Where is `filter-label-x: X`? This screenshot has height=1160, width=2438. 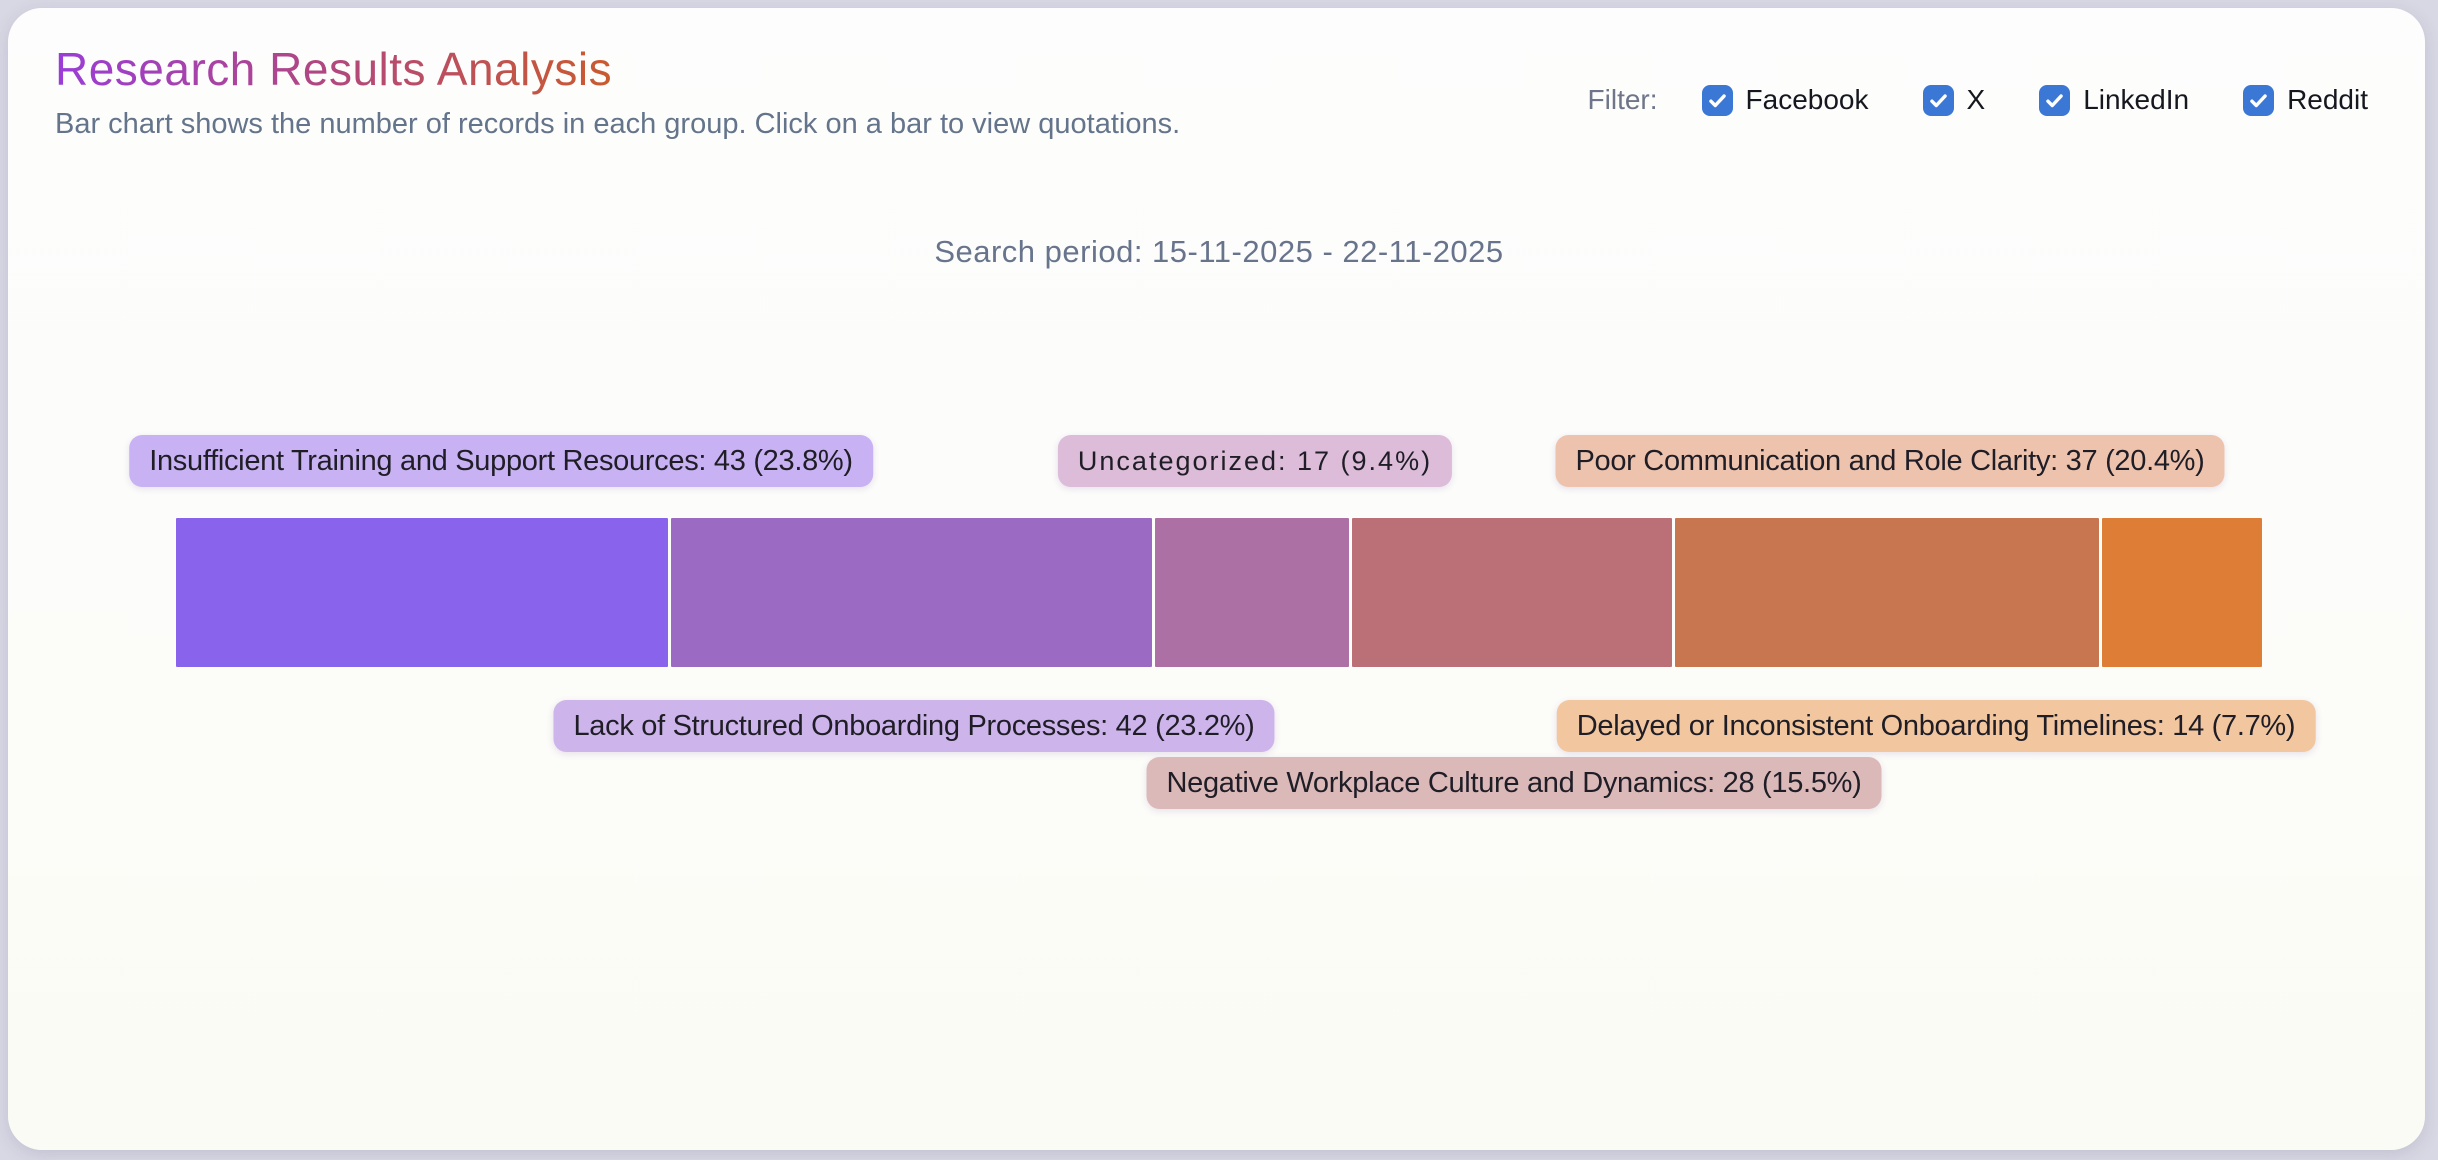
filter-label-x: X is located at coordinates (1976, 99).